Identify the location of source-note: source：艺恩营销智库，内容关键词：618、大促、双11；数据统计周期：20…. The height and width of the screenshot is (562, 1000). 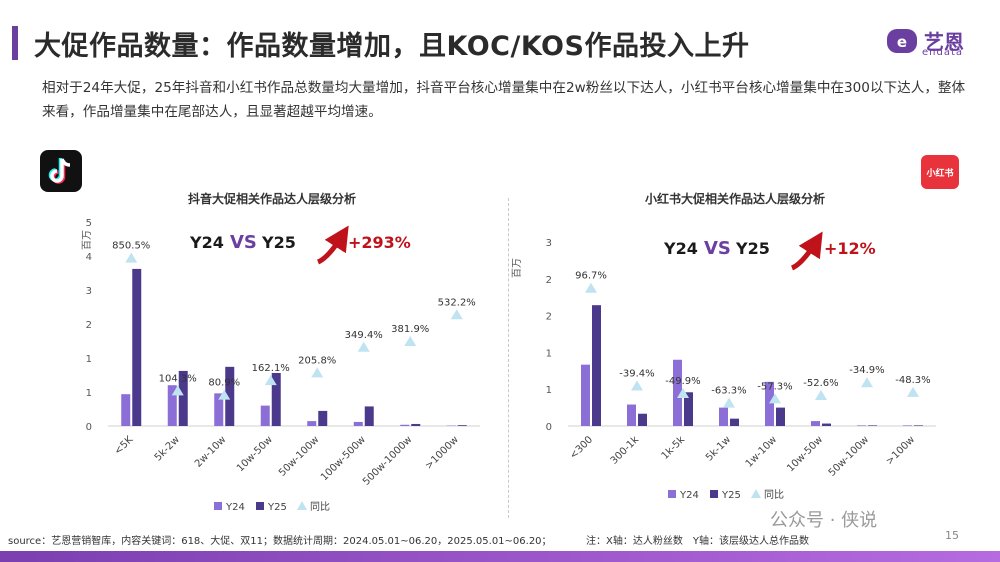
(280, 541).